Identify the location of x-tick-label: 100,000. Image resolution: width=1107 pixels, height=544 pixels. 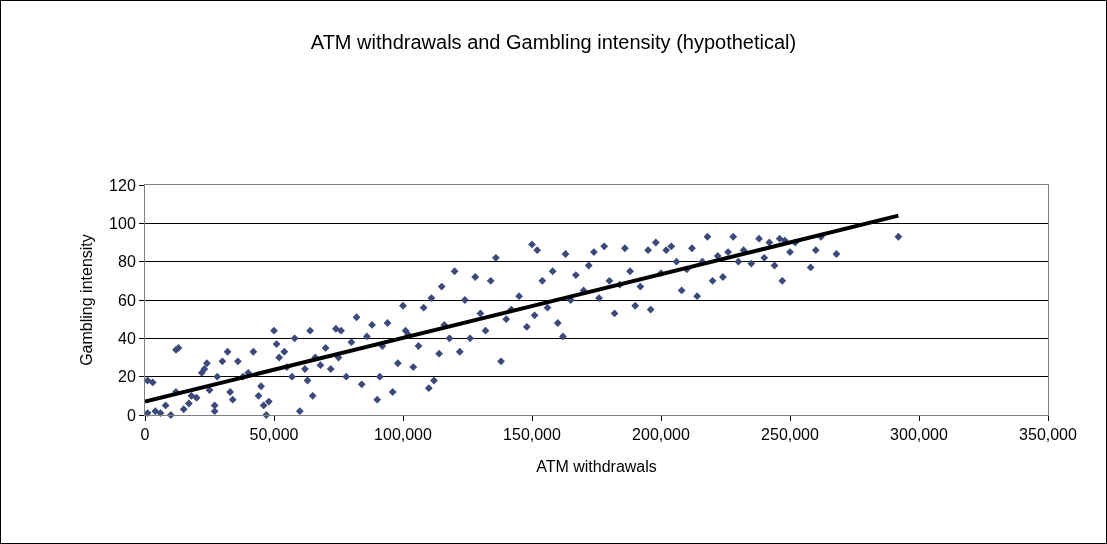
(403, 435).